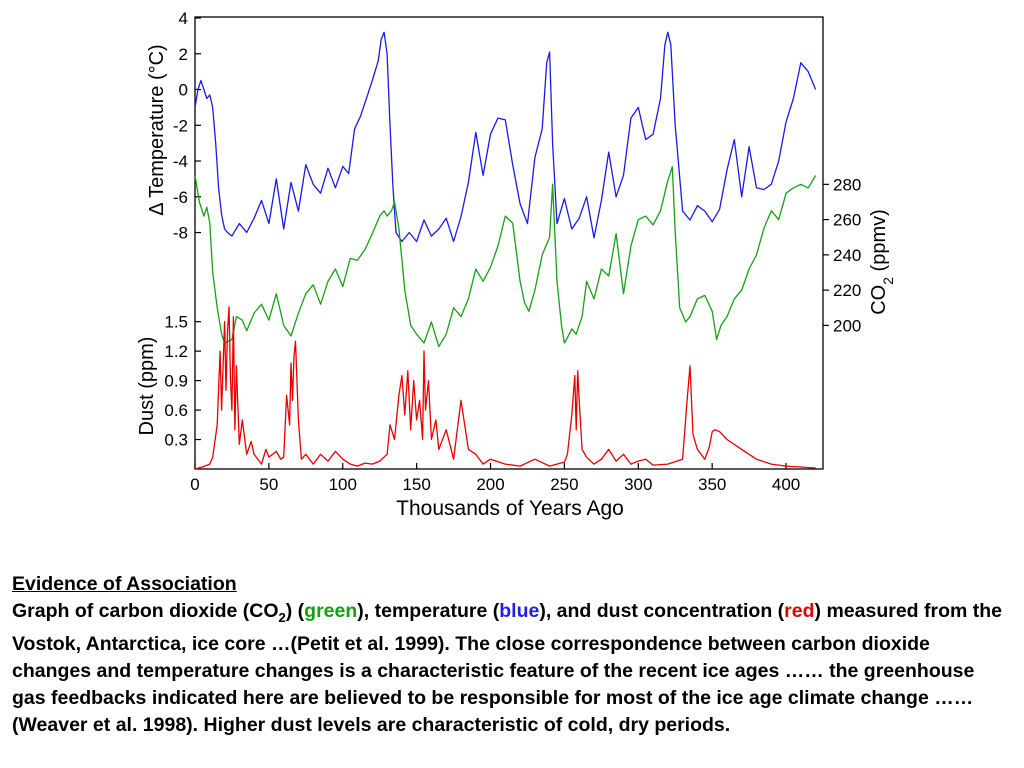 Image resolution: width=1024 pixels, height=768 pixels. What do you see at coordinates (180, 197) in the screenshot?
I see `temperature-y-tick-label: -6` at bounding box center [180, 197].